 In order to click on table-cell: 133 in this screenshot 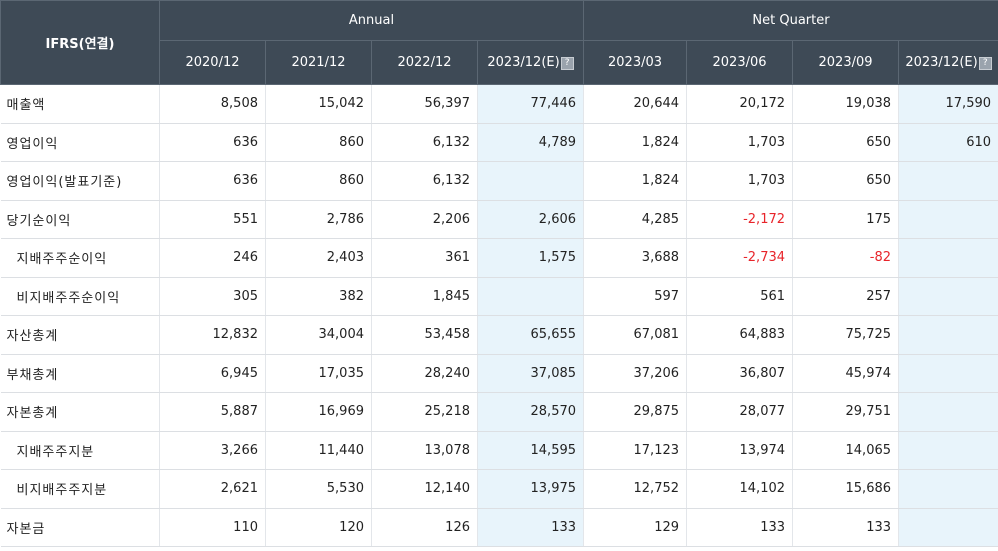, I will do `click(531, 527)`.